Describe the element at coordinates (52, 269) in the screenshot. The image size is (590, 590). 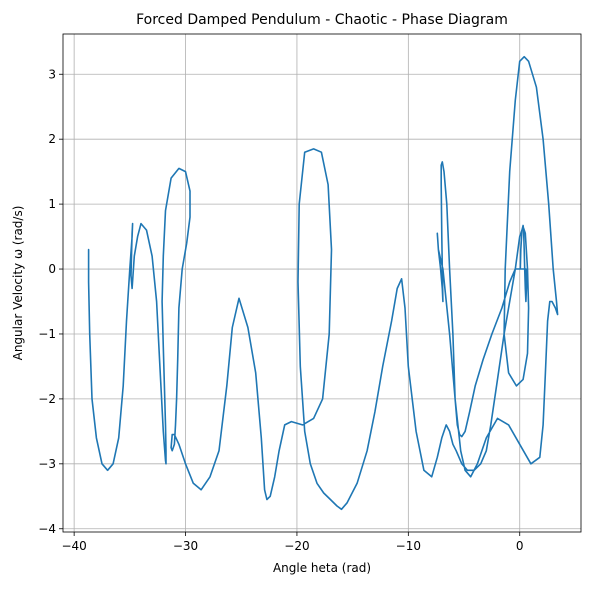
I see `y-tick-label: 0` at that location.